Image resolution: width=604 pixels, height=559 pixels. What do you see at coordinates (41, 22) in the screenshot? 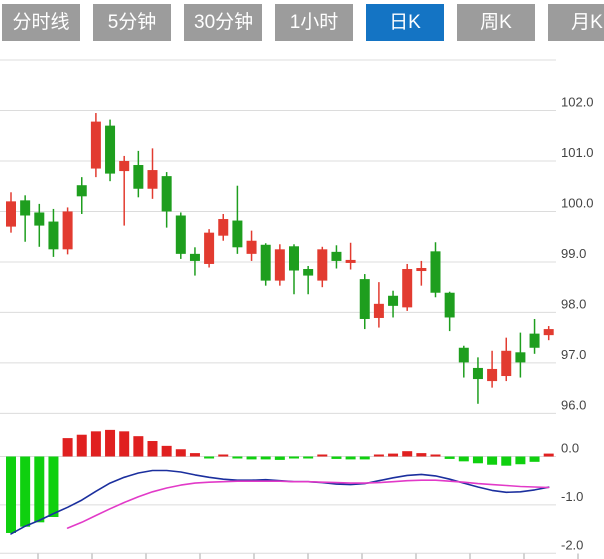
I see `tab-timeline: 分时线` at bounding box center [41, 22].